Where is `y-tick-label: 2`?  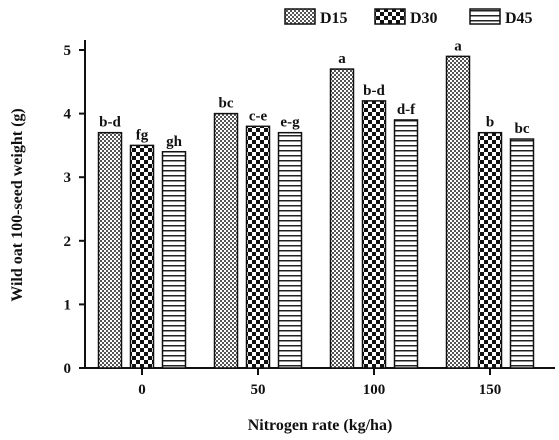 y-tick-label: 2 is located at coordinates (68, 242).